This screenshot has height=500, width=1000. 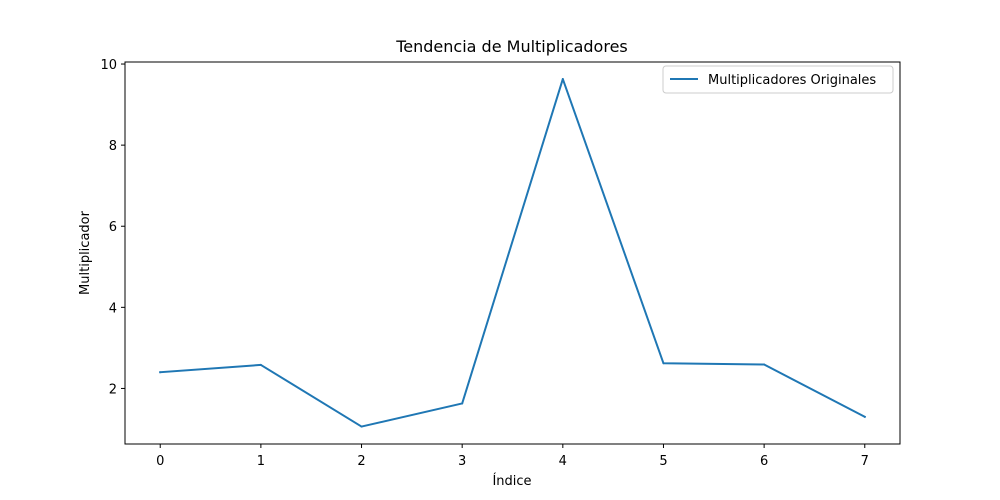 I want to click on y-tick-label: 8, so click(x=113, y=146).